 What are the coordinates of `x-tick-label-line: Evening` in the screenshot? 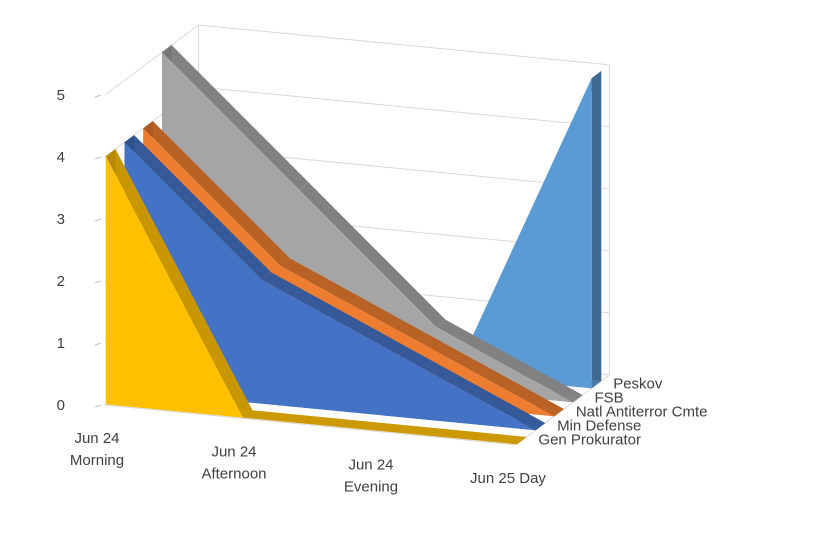 It's located at (371, 487).